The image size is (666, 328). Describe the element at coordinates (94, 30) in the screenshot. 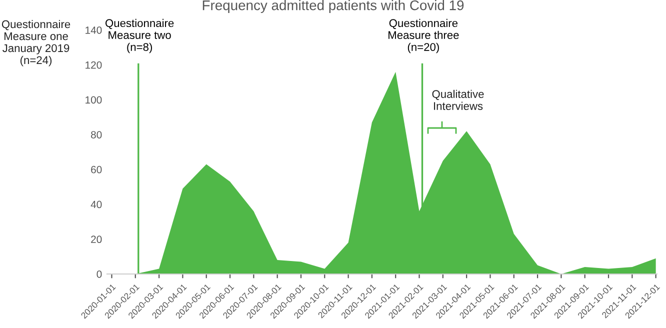

I see `y-tick-label: 140` at that location.